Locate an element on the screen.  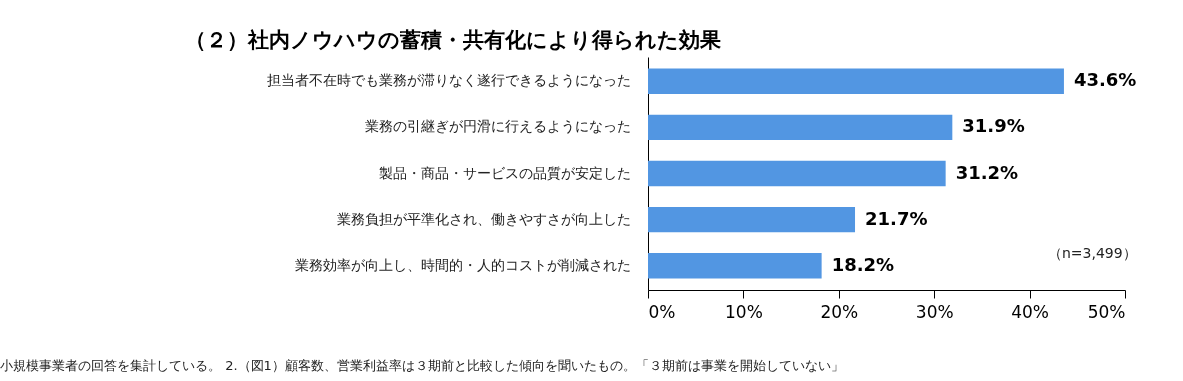
y-tick-label: 担当者不在時でも業務が滞りなく遂行できるようになった is located at coordinates (448, 80).